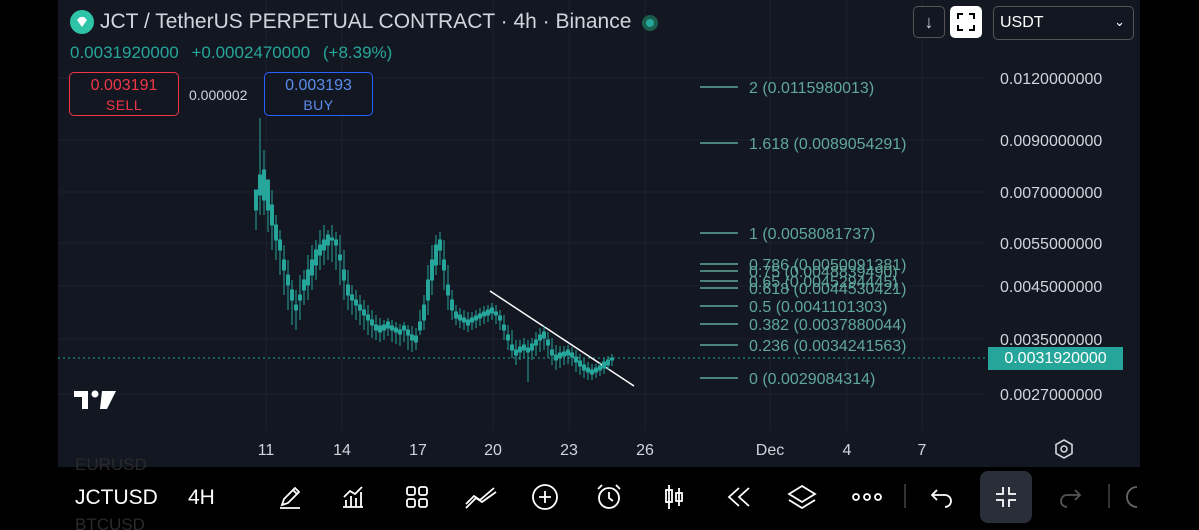 Image resolution: width=1199 pixels, height=530 pixels. What do you see at coordinates (357, 52) in the screenshot?
I see `price-change-pct: (+8.39%)` at bounding box center [357, 52].